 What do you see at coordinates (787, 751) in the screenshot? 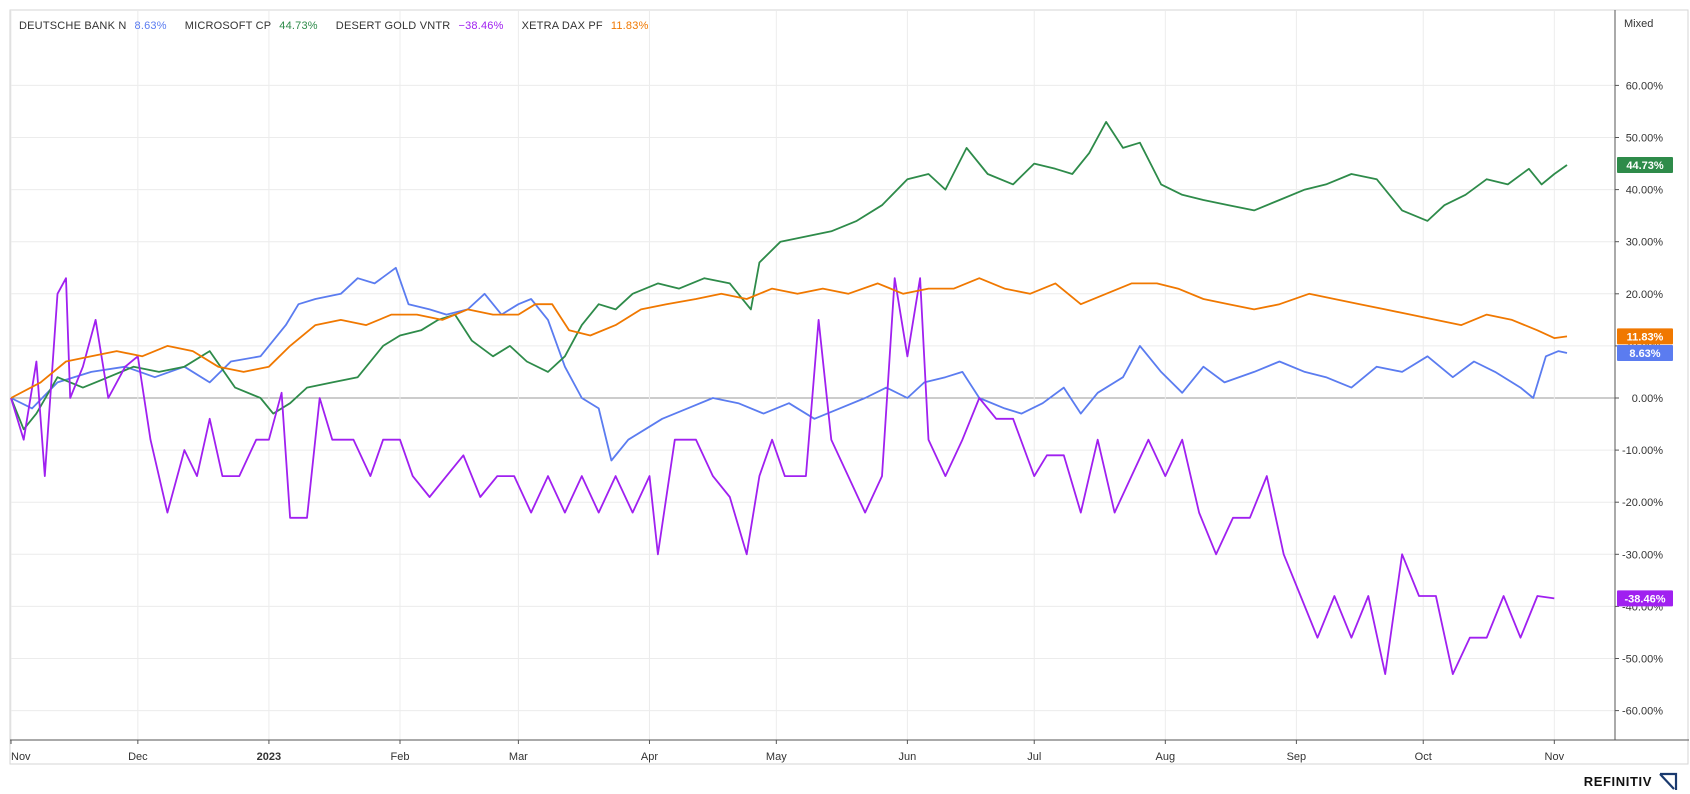
I see `x-axis: Nov Dec 2023 Feb Mar Apr May Jun Jul Aug Sep Oct Nov` at bounding box center [787, 751].